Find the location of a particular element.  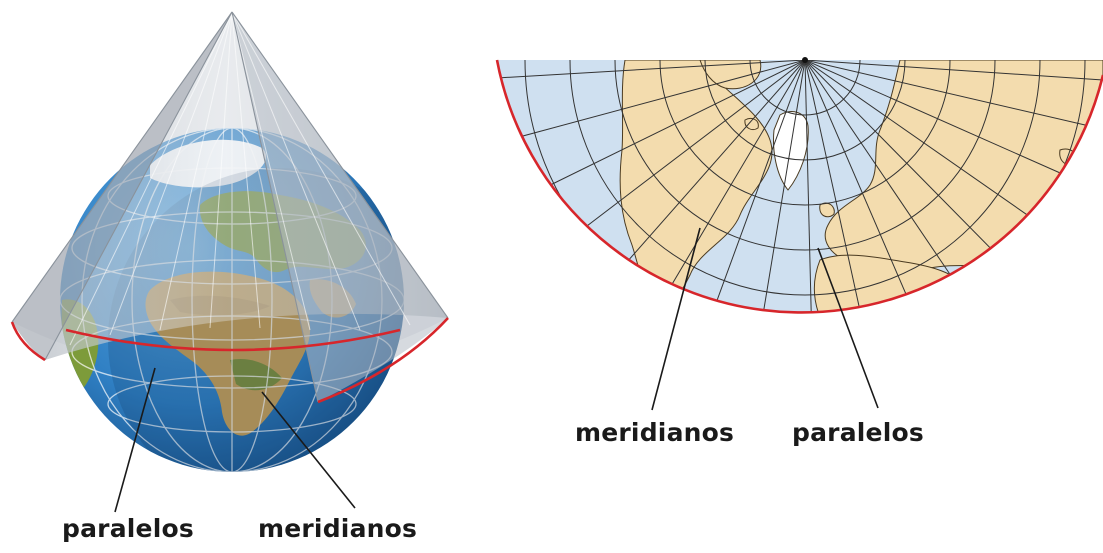

map-greenland is located at coordinates (791, 151).